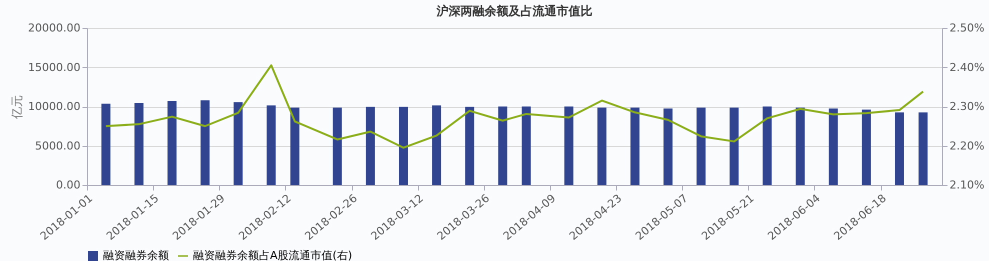 This screenshot has height=271, width=1000. I want to click on y2-tick-label: 2.50%, so click(967, 28).